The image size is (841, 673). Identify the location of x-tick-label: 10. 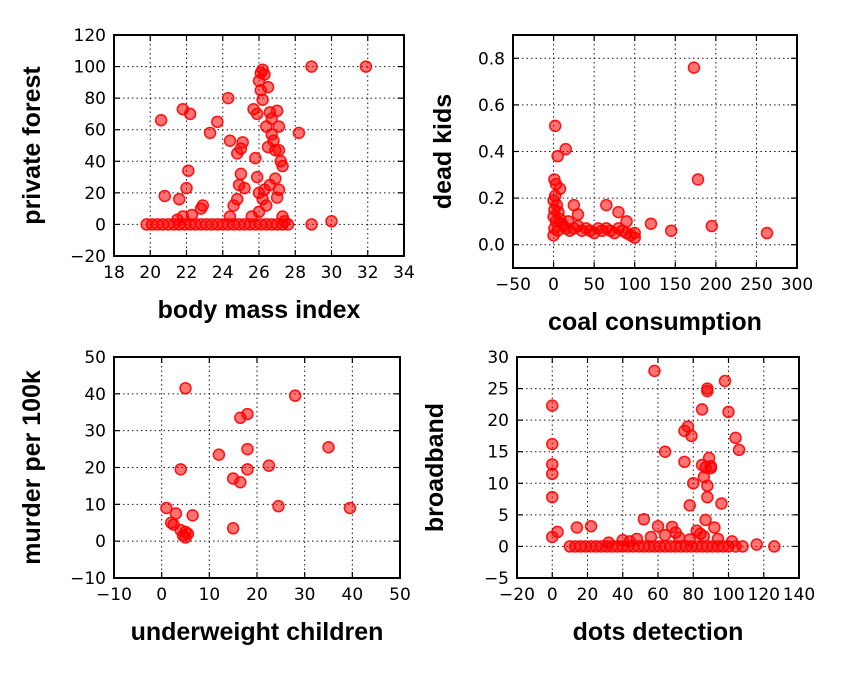
(210, 595).